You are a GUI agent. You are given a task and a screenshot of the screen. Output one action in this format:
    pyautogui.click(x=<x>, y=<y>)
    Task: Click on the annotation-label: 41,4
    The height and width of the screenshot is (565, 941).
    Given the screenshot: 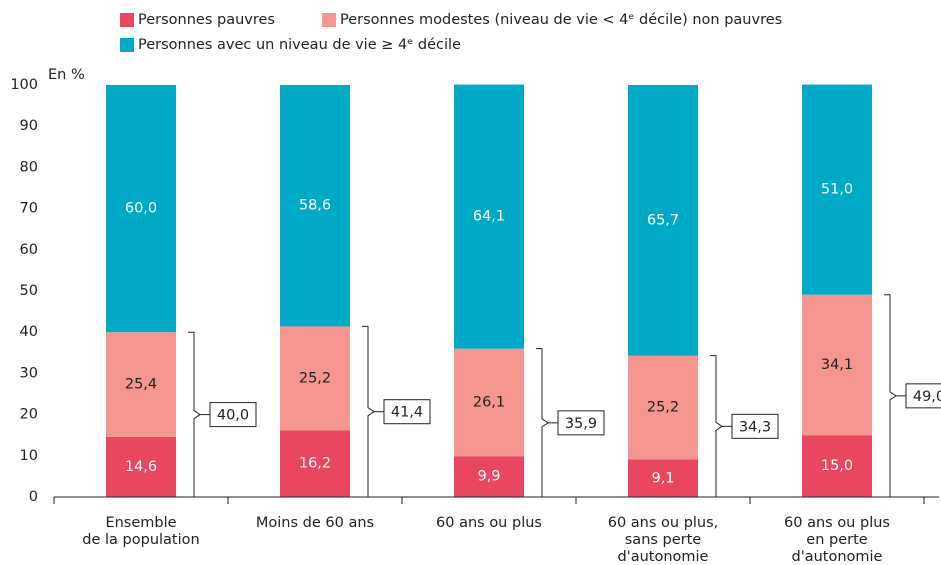 What is the action you would take?
    pyautogui.click(x=407, y=413)
    